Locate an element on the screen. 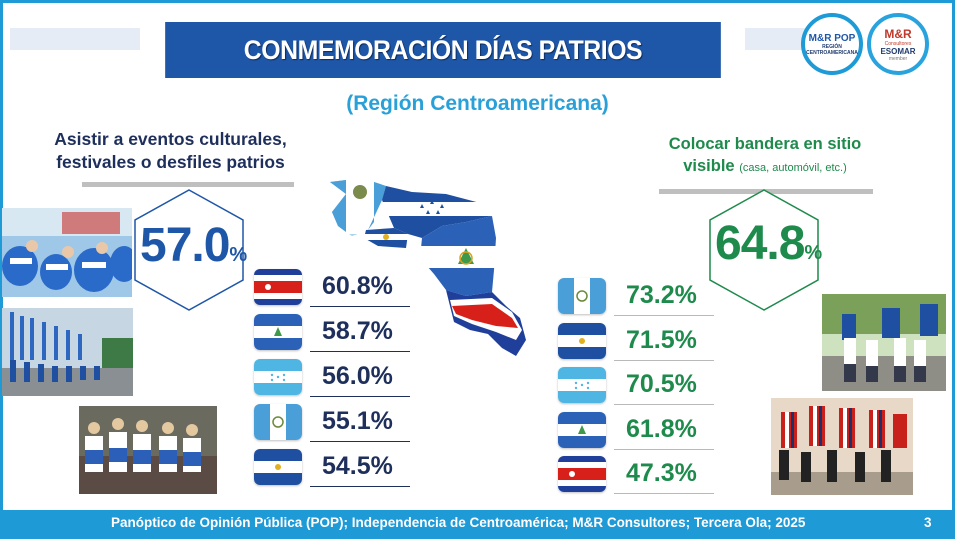  left-country-row-guatemala: 55.1% is located at coordinates (339, 422).